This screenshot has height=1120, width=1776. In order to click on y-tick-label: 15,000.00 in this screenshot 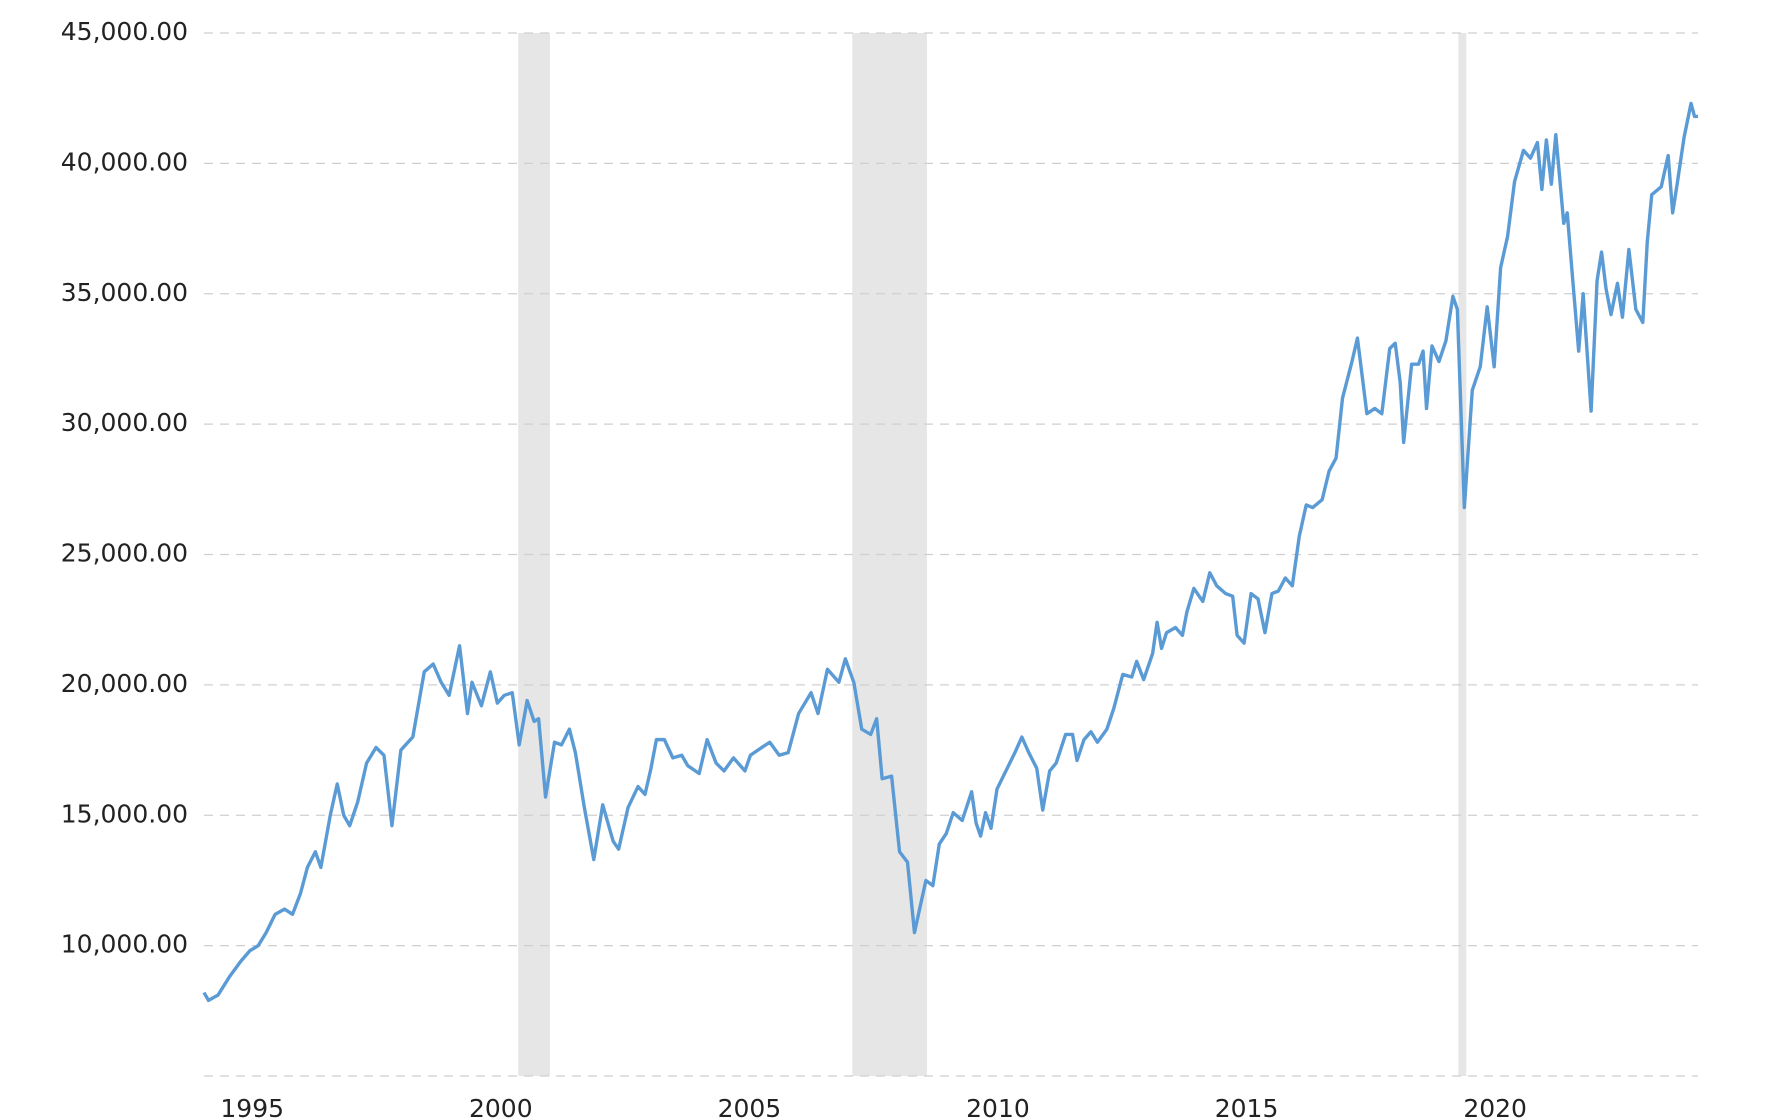, I will do `click(124, 813)`.